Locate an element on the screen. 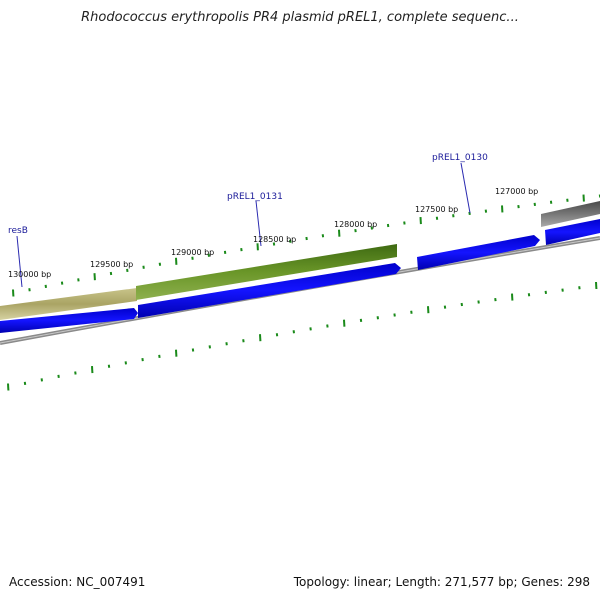 This screenshot has width=600, height=600. position-label-128000: 128000 bp is located at coordinates (355, 224).